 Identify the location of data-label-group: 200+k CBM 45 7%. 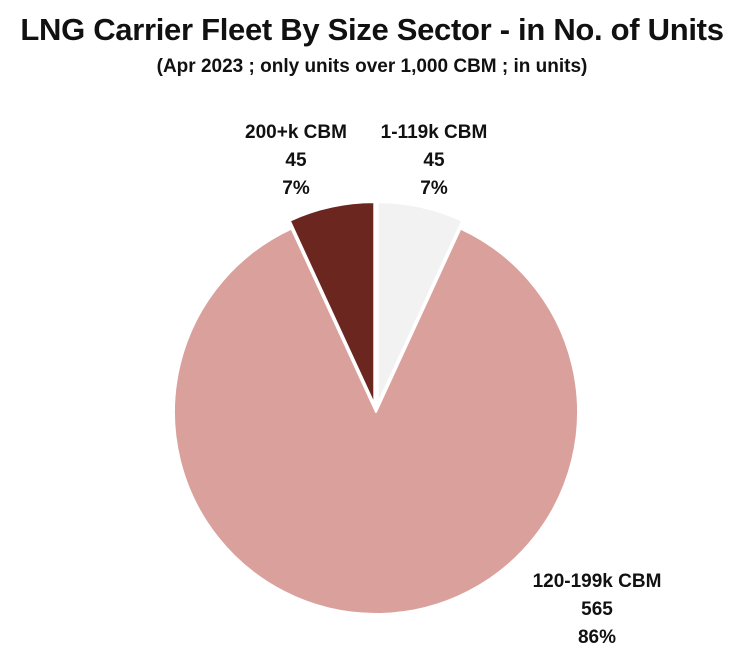
(296, 160).